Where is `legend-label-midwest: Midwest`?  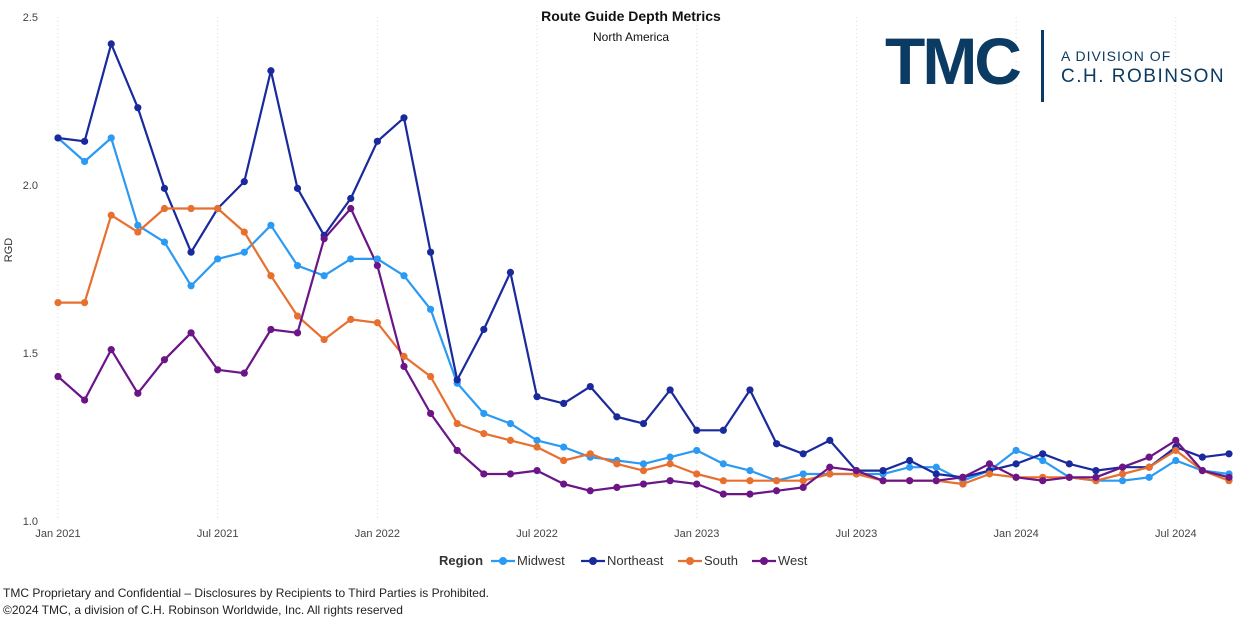
legend-label-midwest: Midwest is located at coordinates (541, 560).